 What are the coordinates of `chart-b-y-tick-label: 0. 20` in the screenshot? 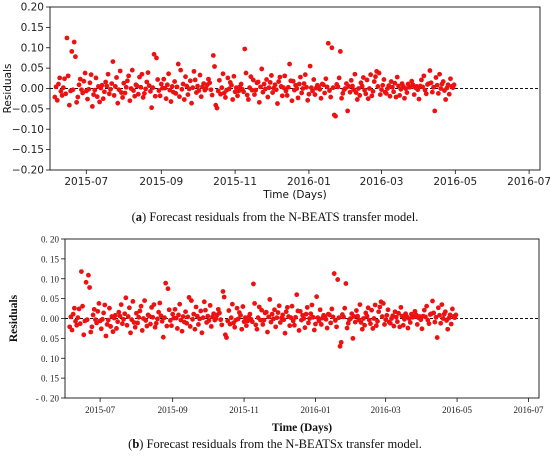 It's located at (50, 240).